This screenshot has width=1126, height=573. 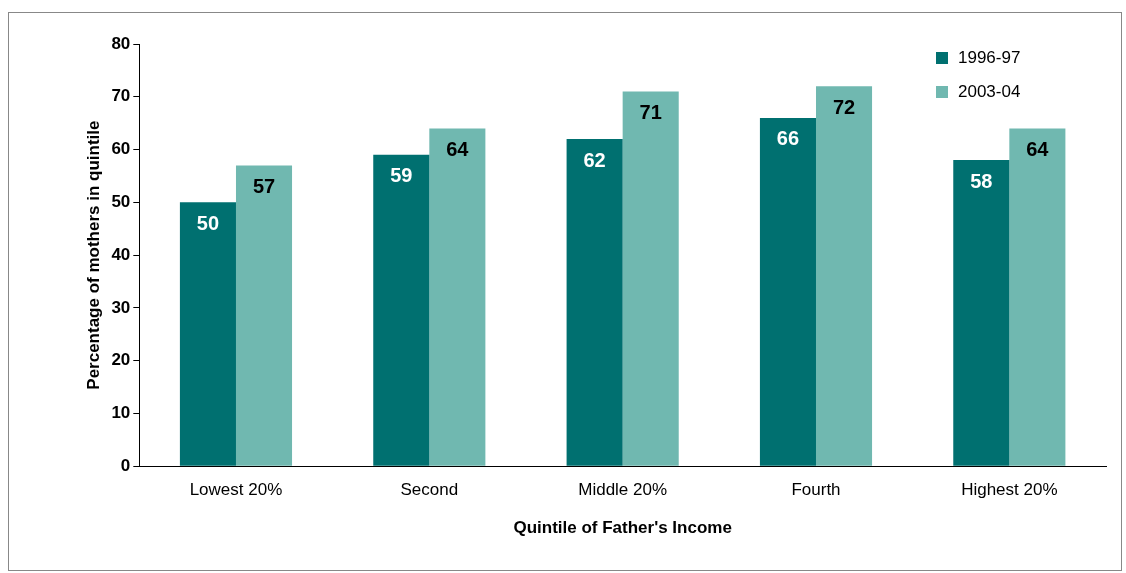 What do you see at coordinates (989, 57) in the screenshot?
I see `legend-label: 1996-97` at bounding box center [989, 57].